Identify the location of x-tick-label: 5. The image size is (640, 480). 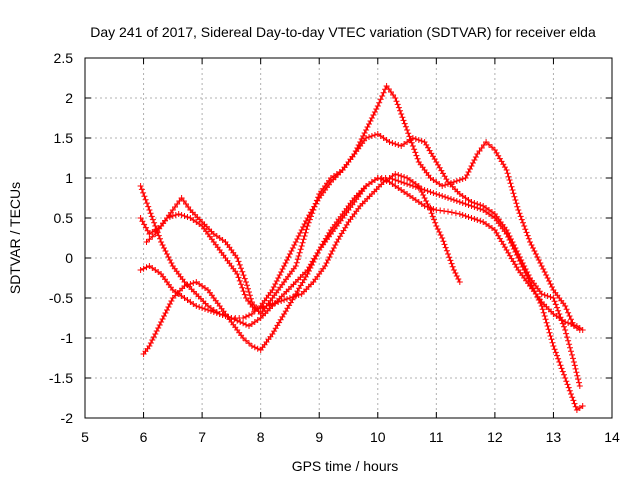
(85, 437).